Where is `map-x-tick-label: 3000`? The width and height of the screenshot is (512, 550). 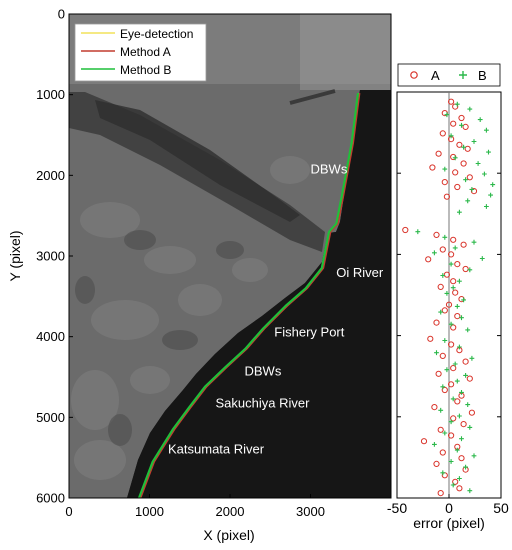
map-x-tick-label: 3000 is located at coordinates (310, 511).